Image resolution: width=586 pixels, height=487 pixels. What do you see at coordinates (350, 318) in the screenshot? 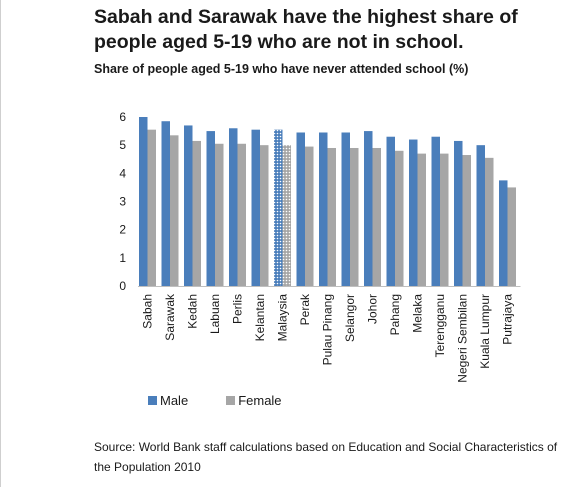
I see `x-tick-label: Selangor` at bounding box center [350, 318].